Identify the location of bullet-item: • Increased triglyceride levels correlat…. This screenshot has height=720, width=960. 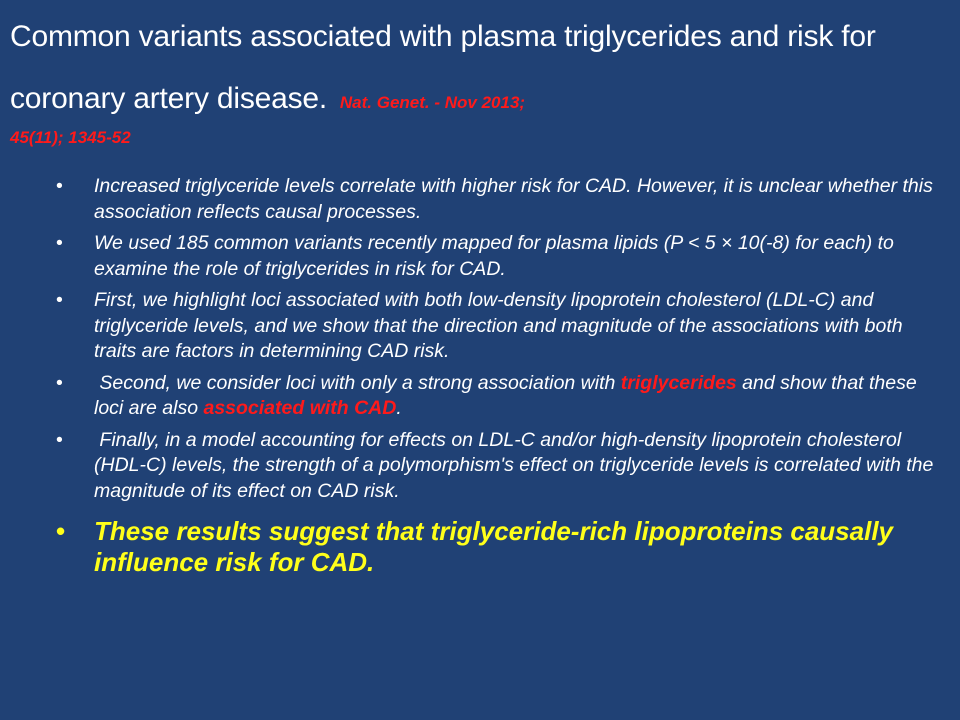
(493, 199).